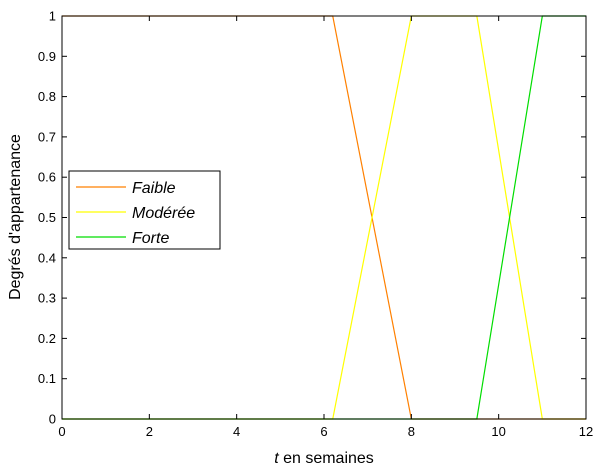  Describe the element at coordinates (498, 431) in the screenshot. I see `x-tick-label: 10` at that location.